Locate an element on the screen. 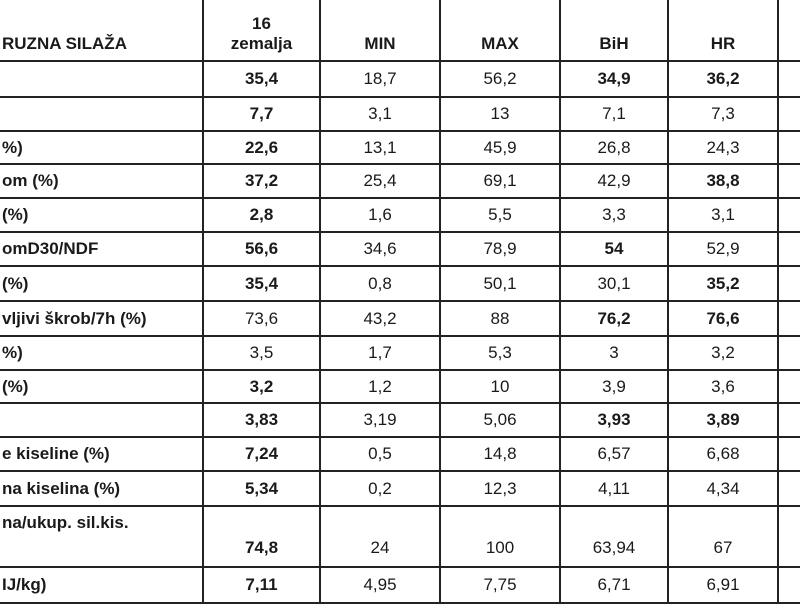 This screenshot has width=800, height=604. table-row: (%) 3,2 1,2 10 3,9 3,6 is located at coordinates (400, 386).